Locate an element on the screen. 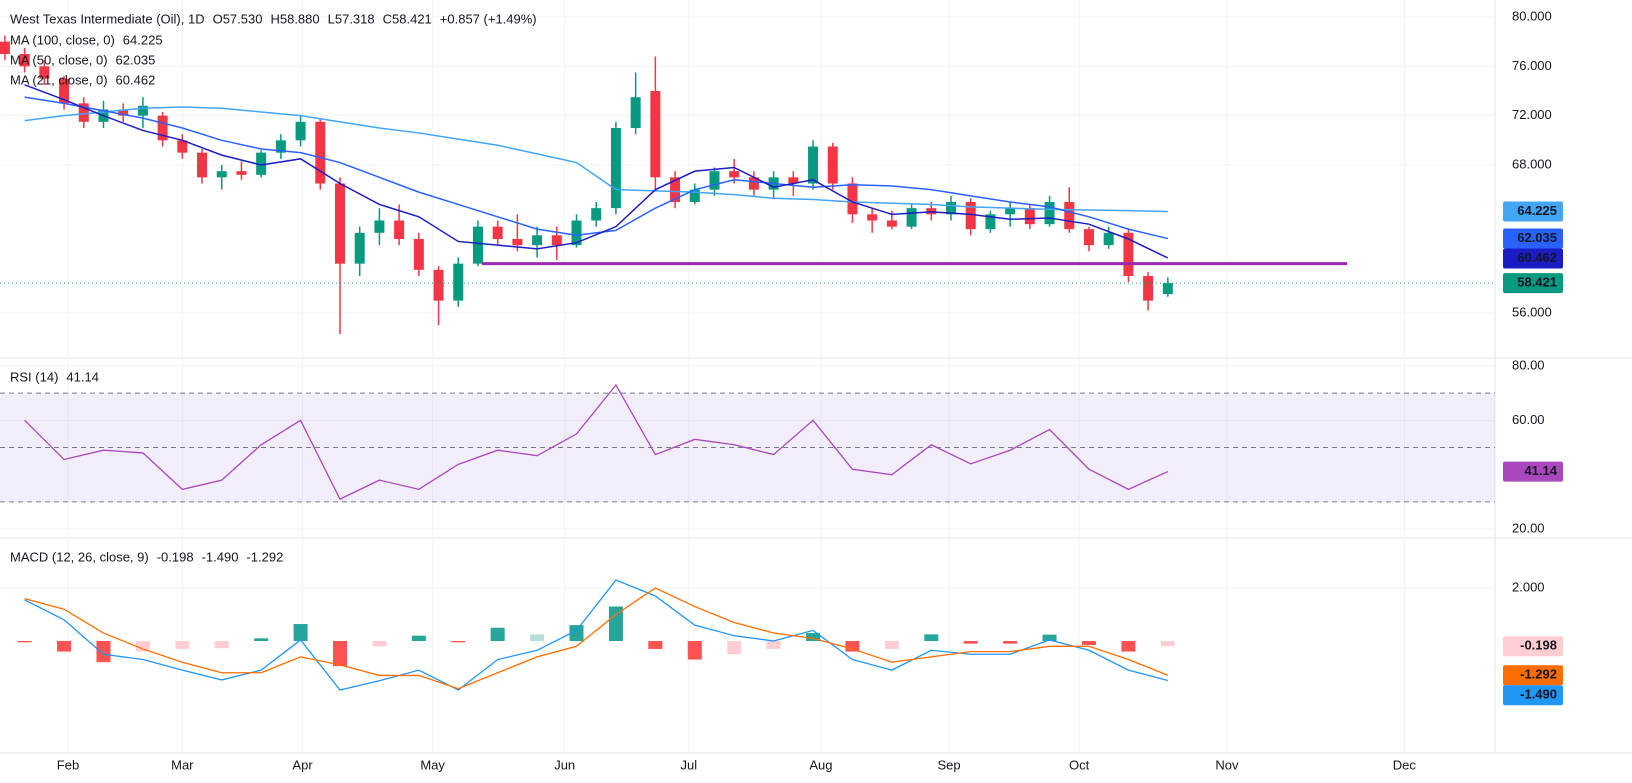 The image size is (1632, 783). legend-text: -1.490 is located at coordinates (220, 556).